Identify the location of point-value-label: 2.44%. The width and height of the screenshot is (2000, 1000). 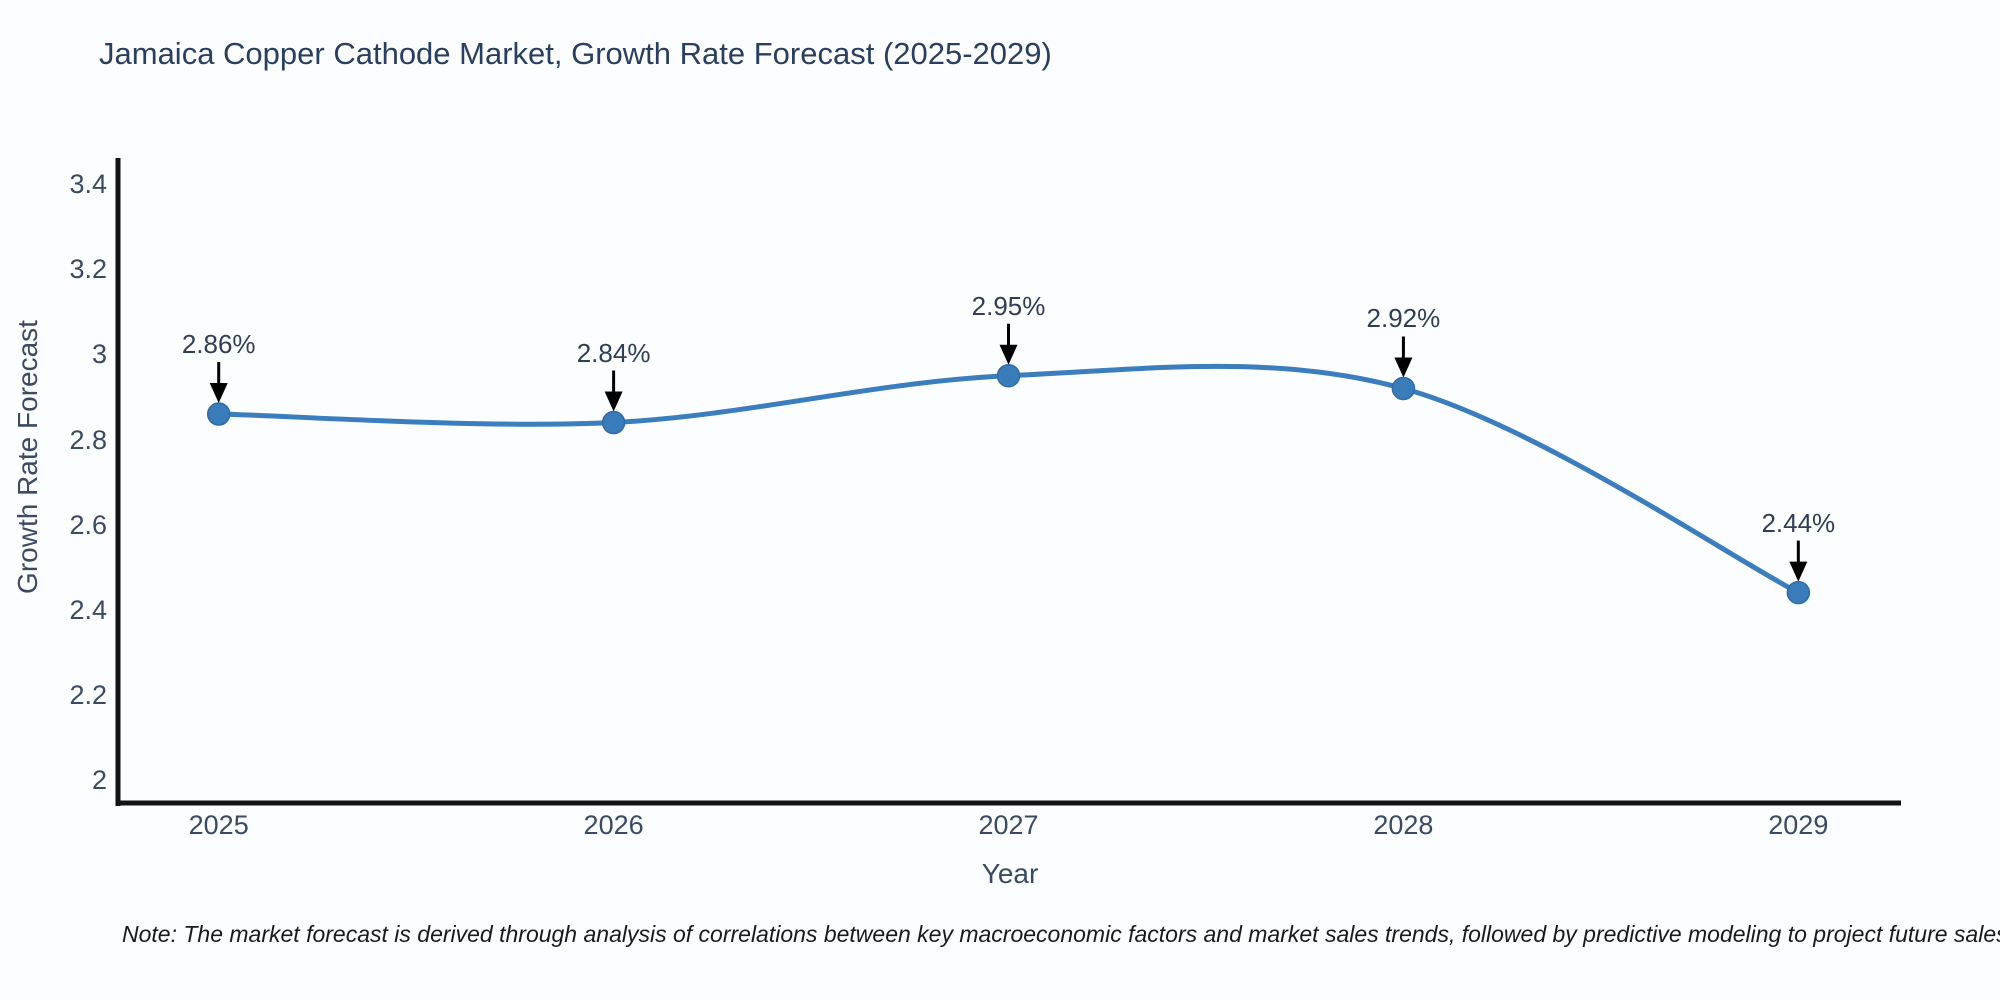
(1798, 522).